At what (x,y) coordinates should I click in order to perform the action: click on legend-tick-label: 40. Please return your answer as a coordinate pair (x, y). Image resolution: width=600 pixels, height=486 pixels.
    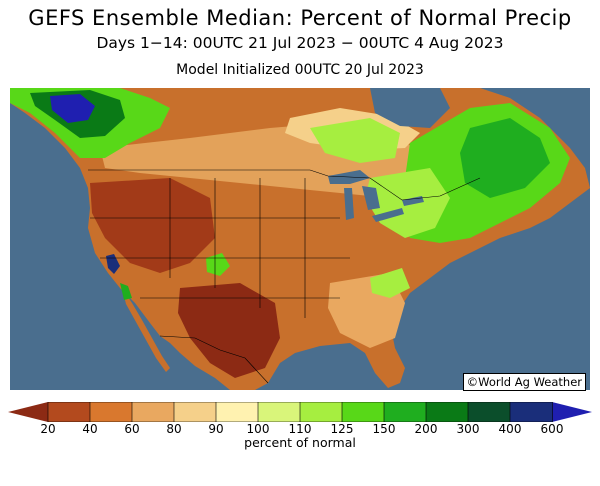
    Looking at the image, I should click on (90, 429).